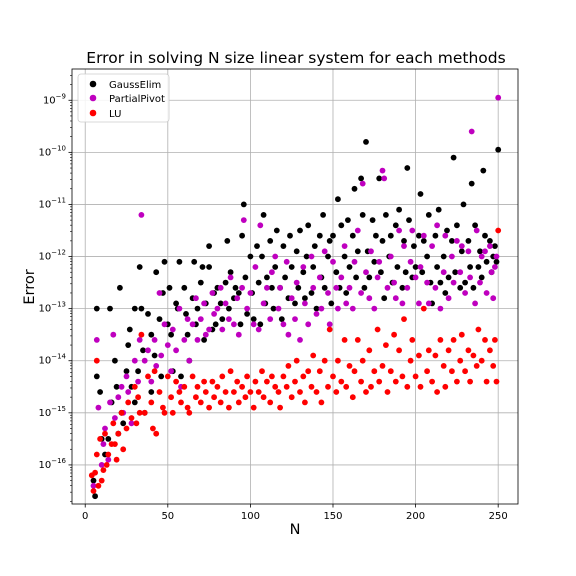 The height and width of the screenshot is (576, 576). I want to click on y-tick-label: 10−14, so click(52, 360).